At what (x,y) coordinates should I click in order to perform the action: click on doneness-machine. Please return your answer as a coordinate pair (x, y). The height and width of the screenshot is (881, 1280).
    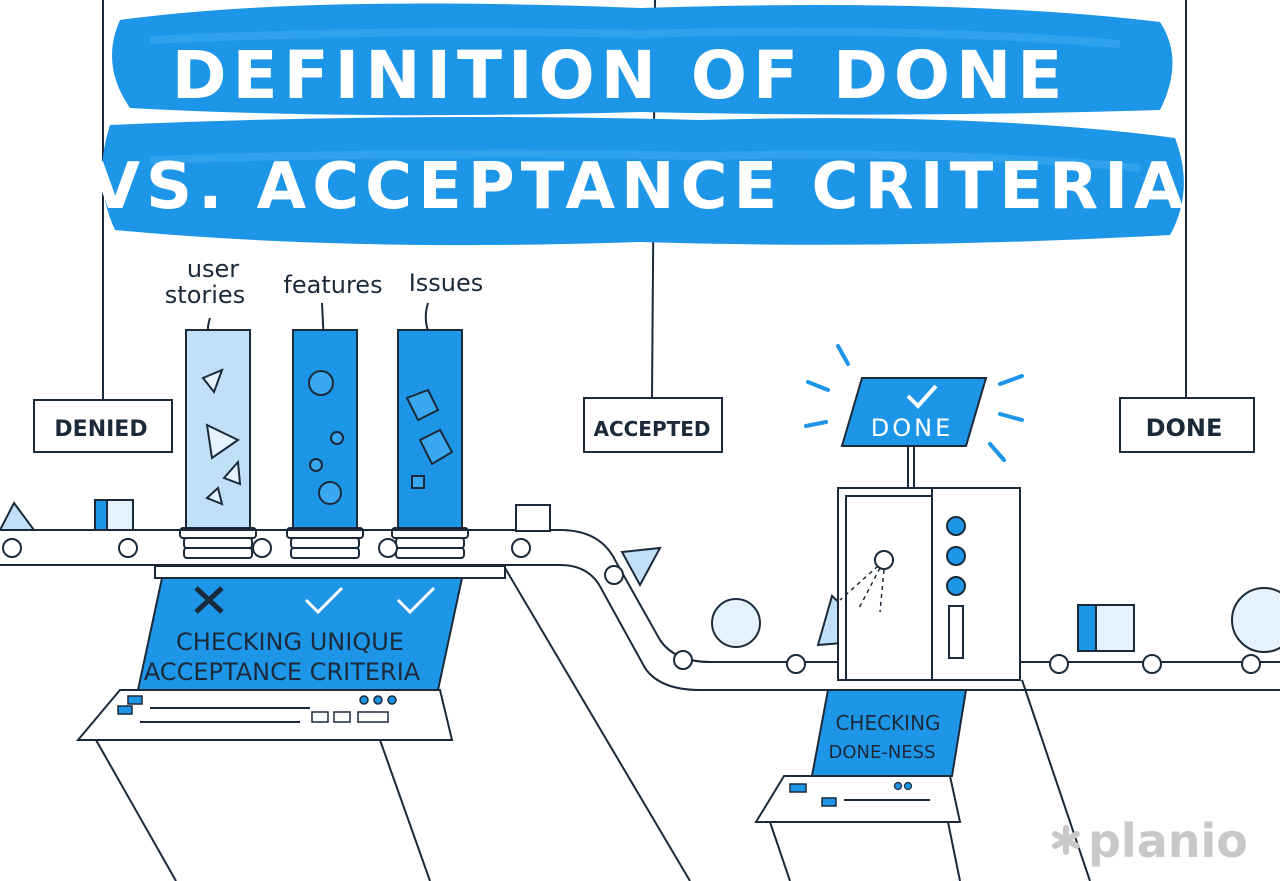
    Looking at the image, I should click on (929, 584).